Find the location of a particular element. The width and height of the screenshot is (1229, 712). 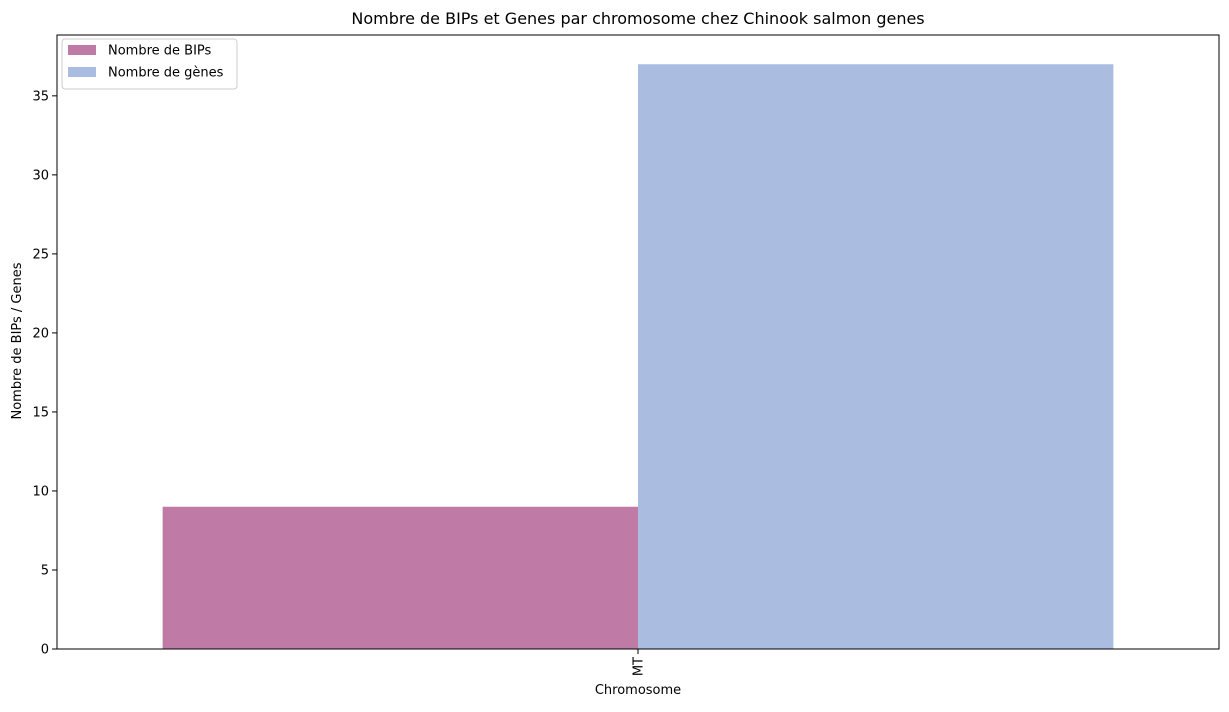

x-axis: MT is located at coordinates (639, 662).